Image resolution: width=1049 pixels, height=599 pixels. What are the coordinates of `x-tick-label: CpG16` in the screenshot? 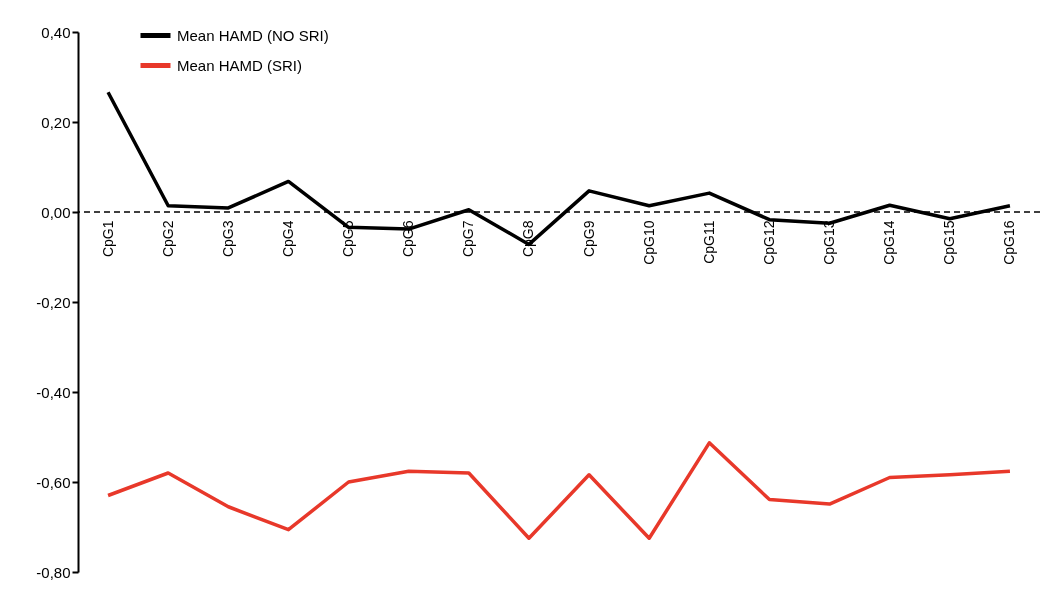 It's located at (1009, 242).